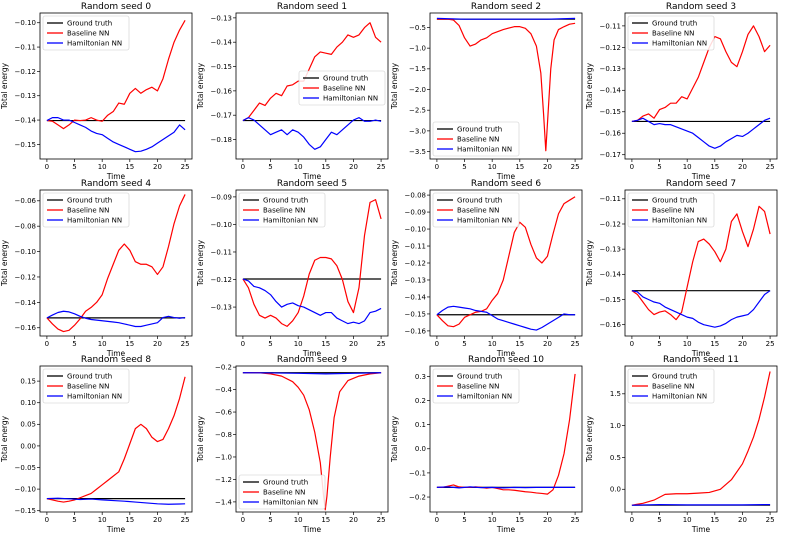  Describe the element at coordinates (223, 368) in the screenshot. I see `y-tick-label: −0.2` at that location.